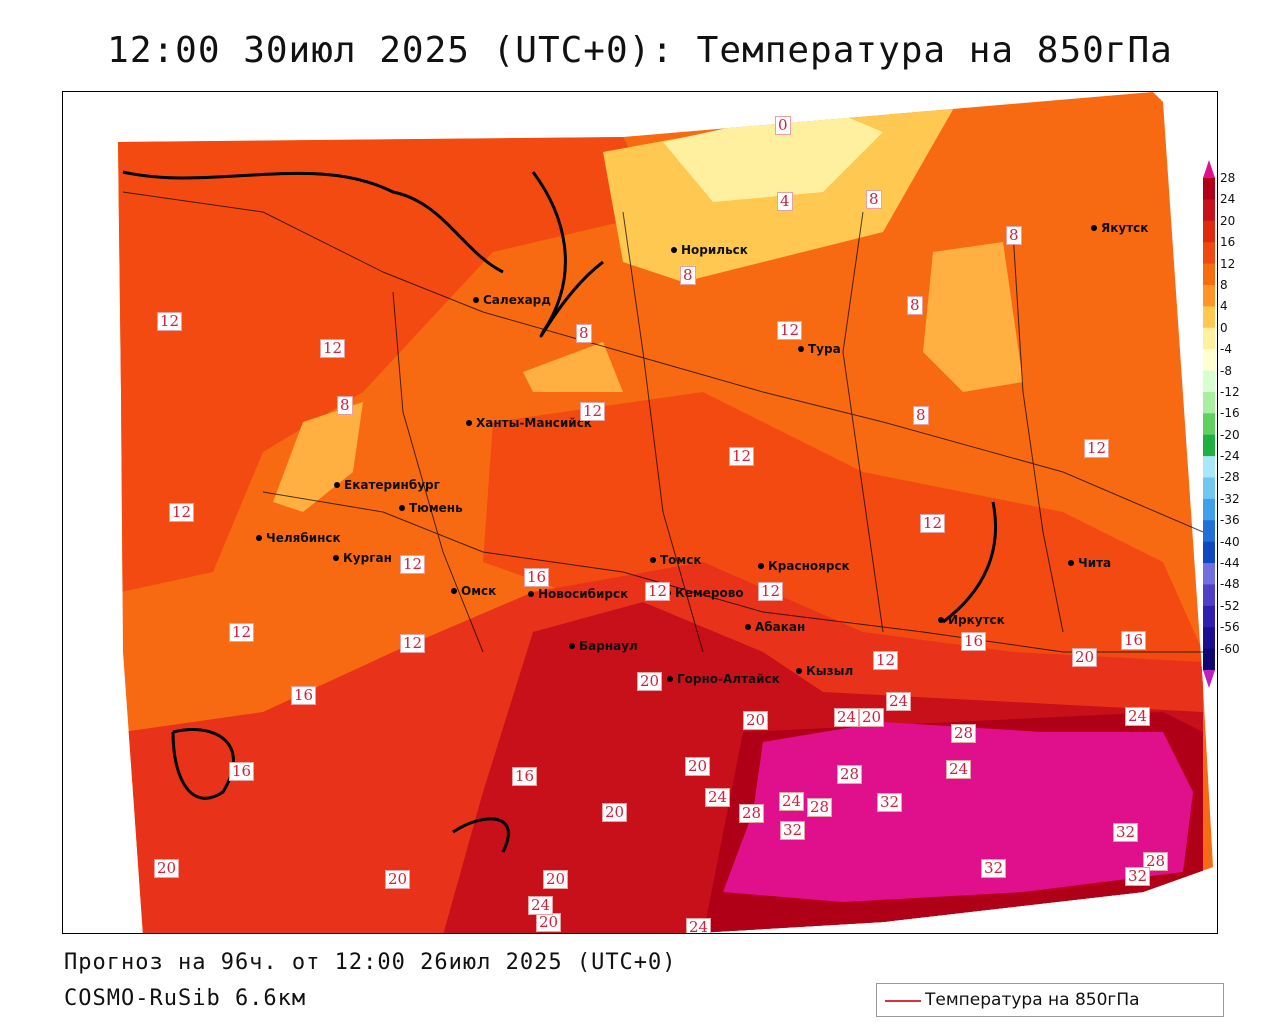  What do you see at coordinates (1209, 679) in the screenshot?
I see `colorbar-bottom-arrow` at bounding box center [1209, 679].